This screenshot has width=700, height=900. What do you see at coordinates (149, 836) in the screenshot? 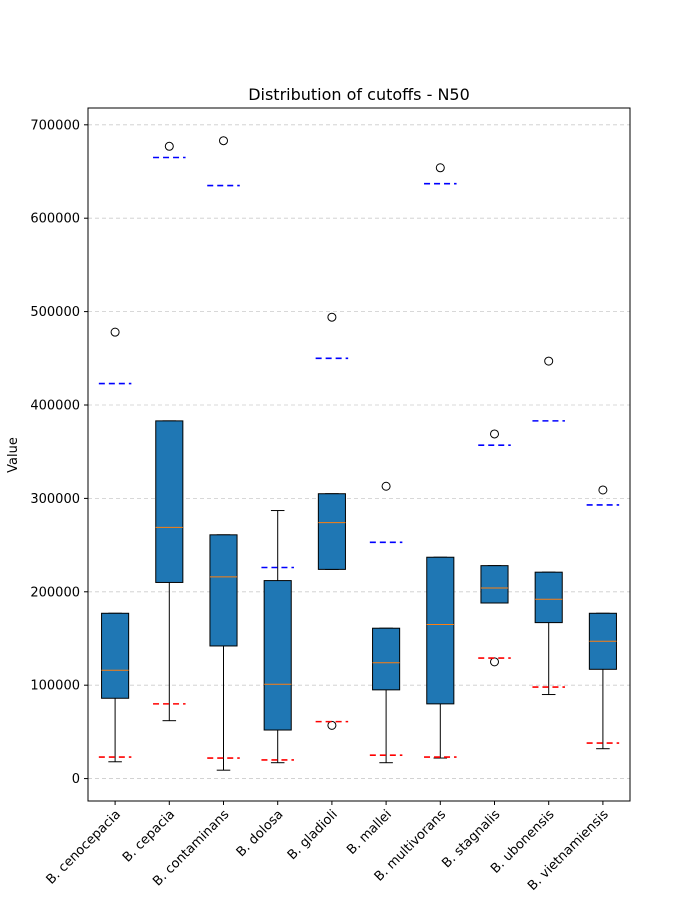
I see `x-tick-label: B. cepacia` at bounding box center [149, 836].